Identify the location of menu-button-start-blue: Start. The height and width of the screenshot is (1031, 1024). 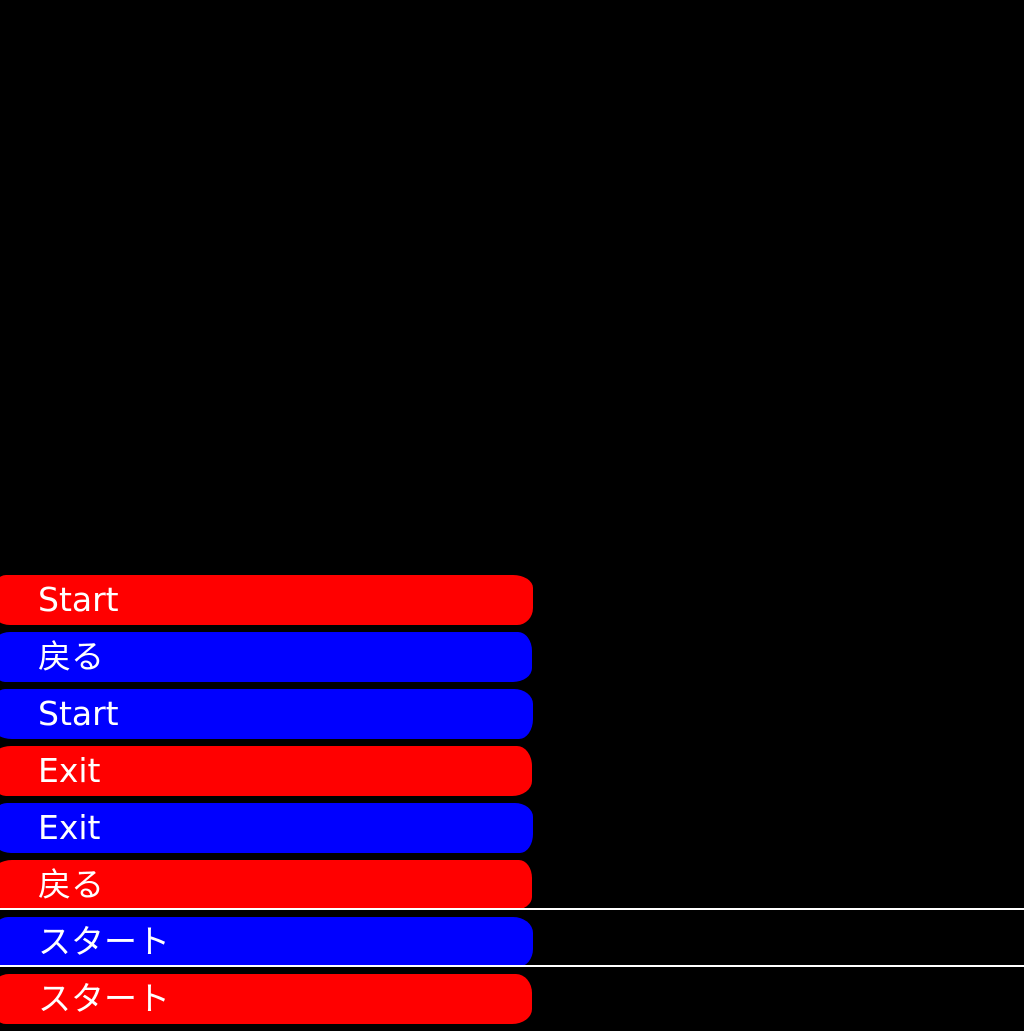
(266, 714).